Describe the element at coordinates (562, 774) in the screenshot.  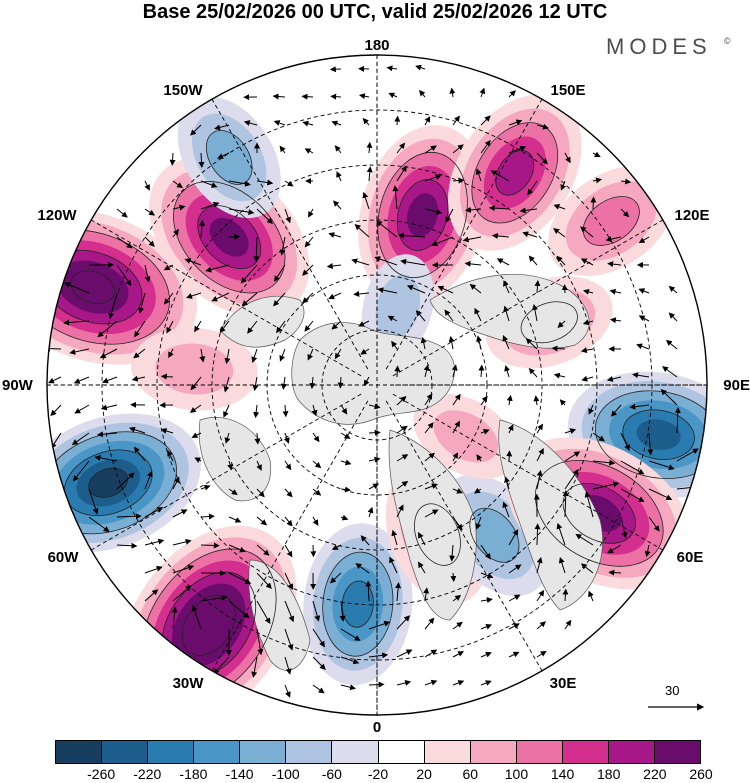
I see `colorbar-tick-label: 140` at that location.